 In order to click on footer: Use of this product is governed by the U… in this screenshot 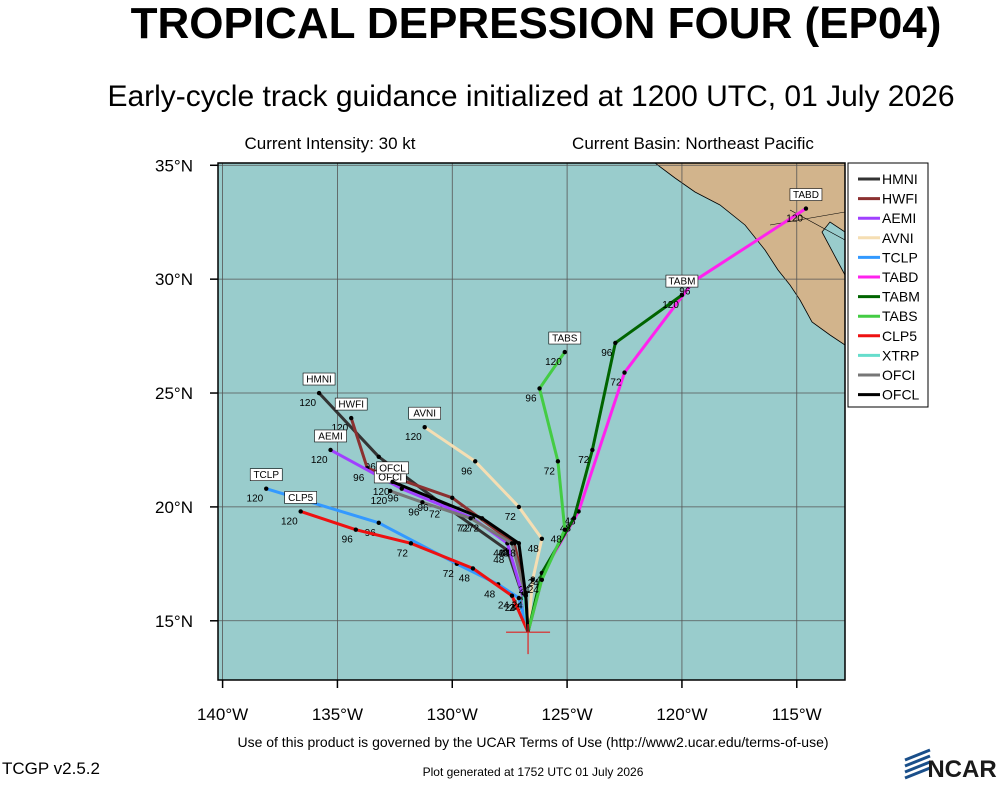, I will do `click(532, 742)`.